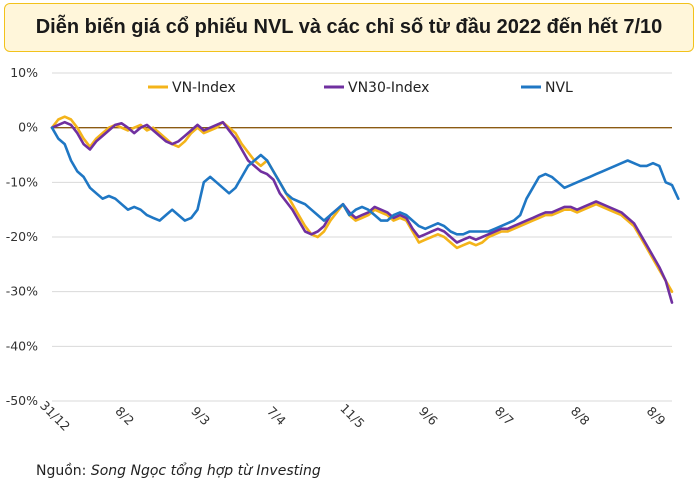  What do you see at coordinates (63, 471) in the screenshot?
I see `source-prefix: Nguồn:` at bounding box center [63, 471].